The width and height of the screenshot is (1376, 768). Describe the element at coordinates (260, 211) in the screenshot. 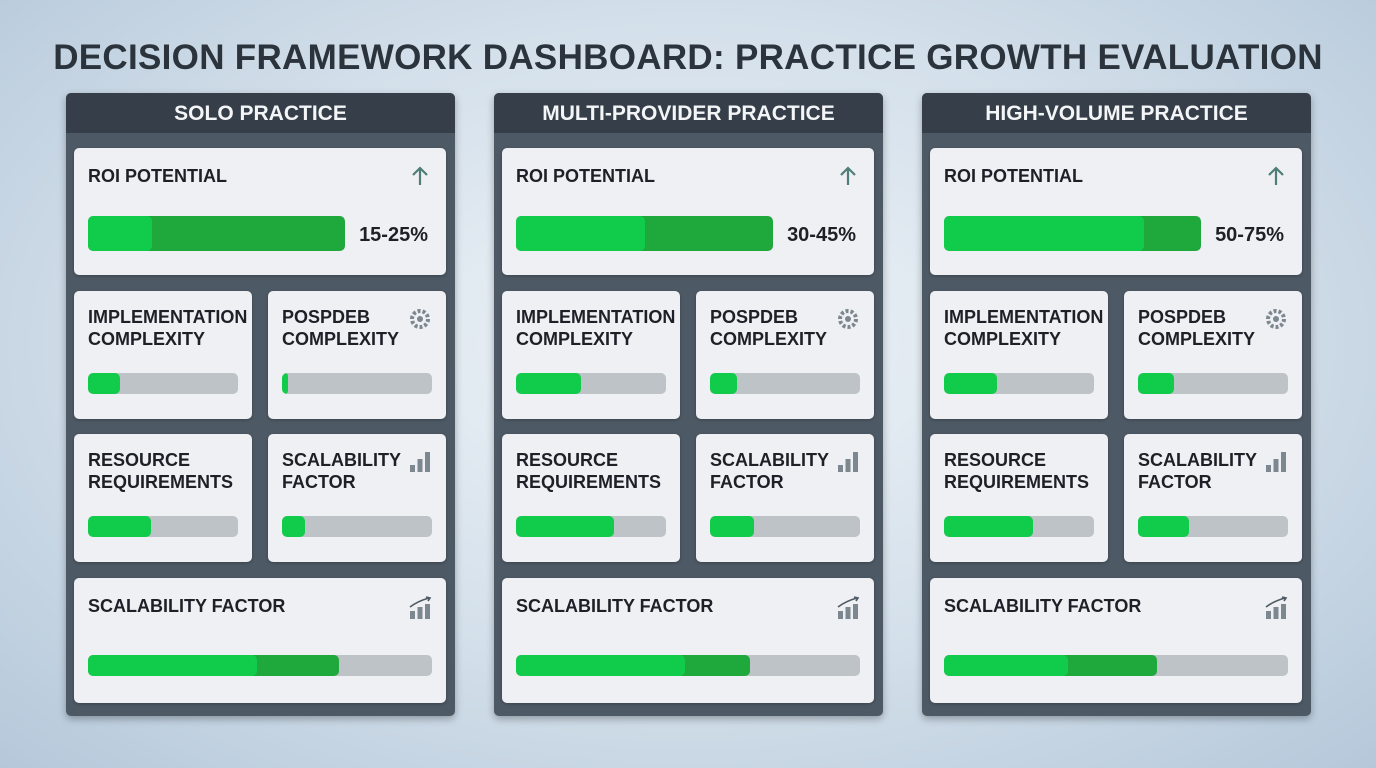

I see `roi-card: ROI POTENTIAL 15-25%` at that location.